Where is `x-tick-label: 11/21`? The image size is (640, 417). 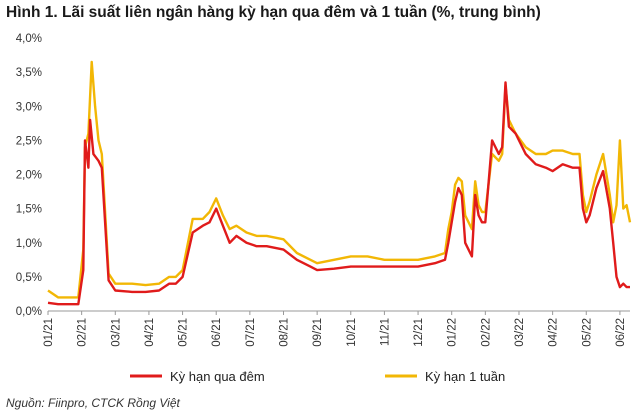
x-tick-label: 11/21 is located at coordinates (385, 332).